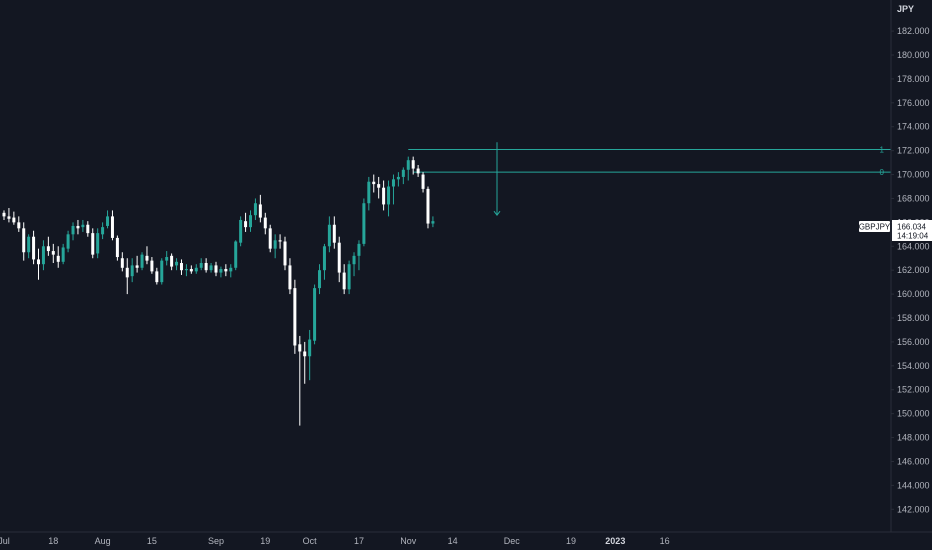 This screenshot has height=550, width=932. Describe the element at coordinates (913, 31) in the screenshot. I see `price-tick-label: 182.000` at that location.